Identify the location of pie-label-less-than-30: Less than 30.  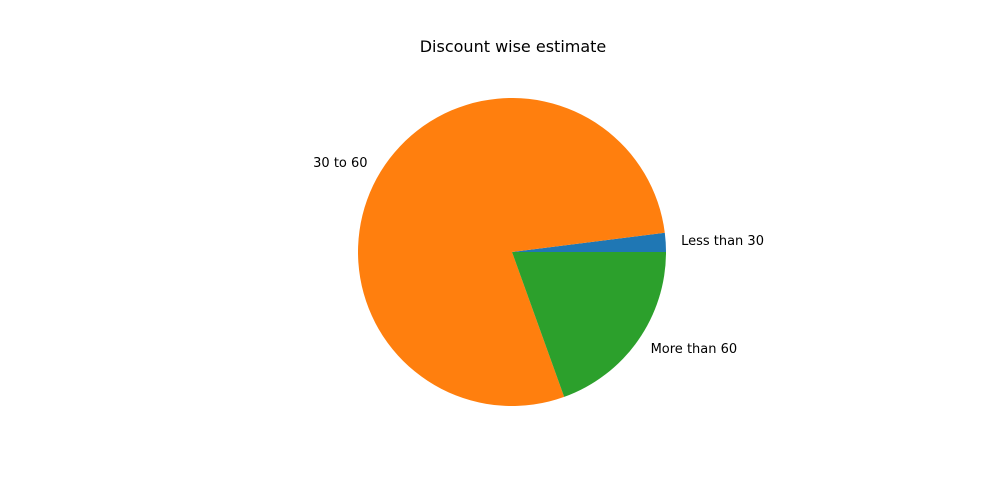
(722, 241).